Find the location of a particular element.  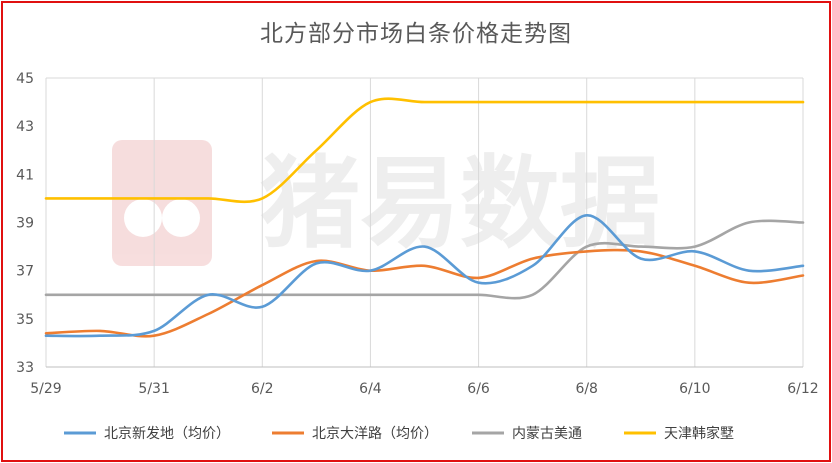

x-tick-label: 6/2 is located at coordinates (262, 389).